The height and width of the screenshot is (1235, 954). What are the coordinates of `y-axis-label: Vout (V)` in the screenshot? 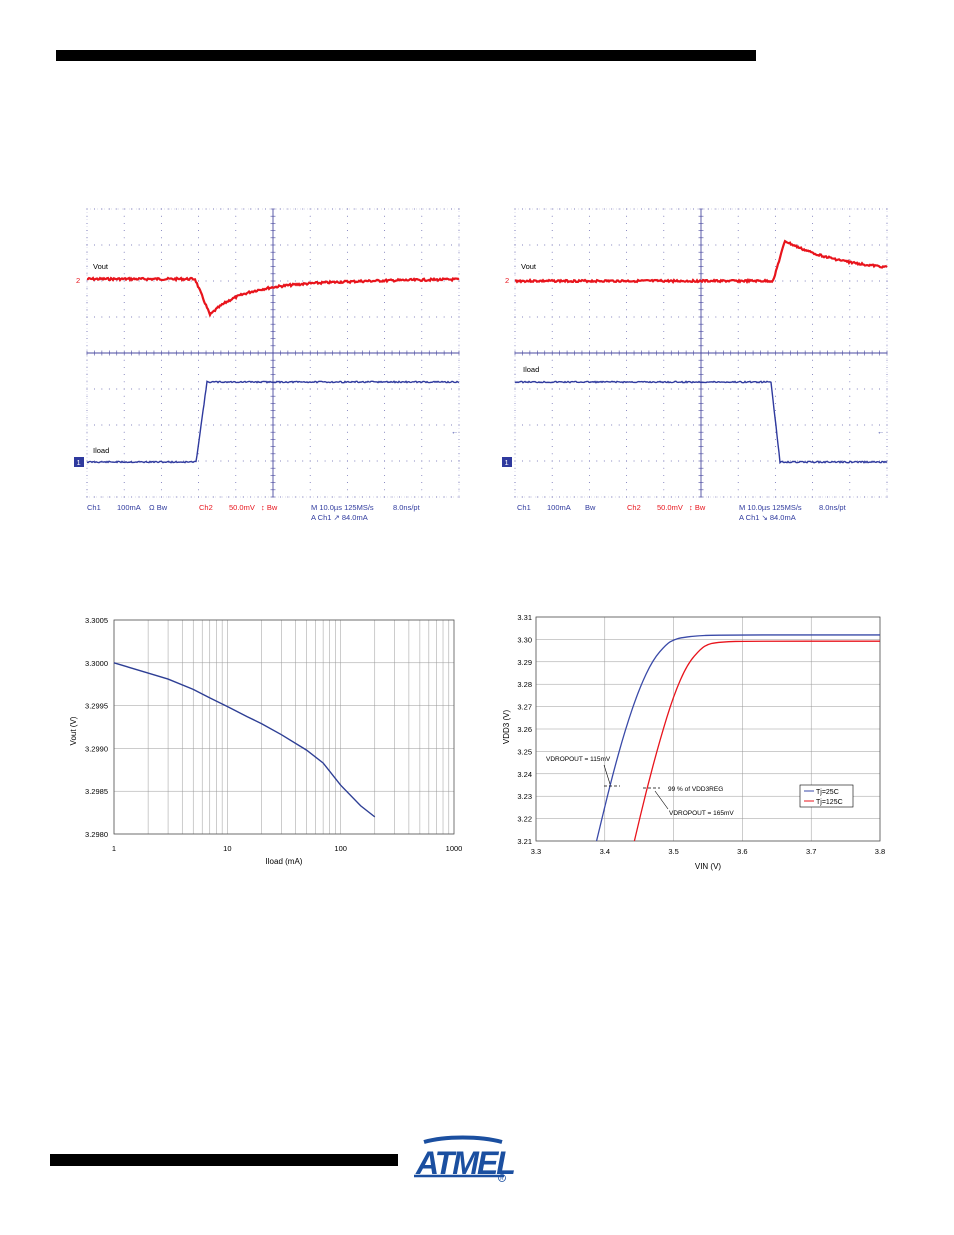 It's located at (73, 730).